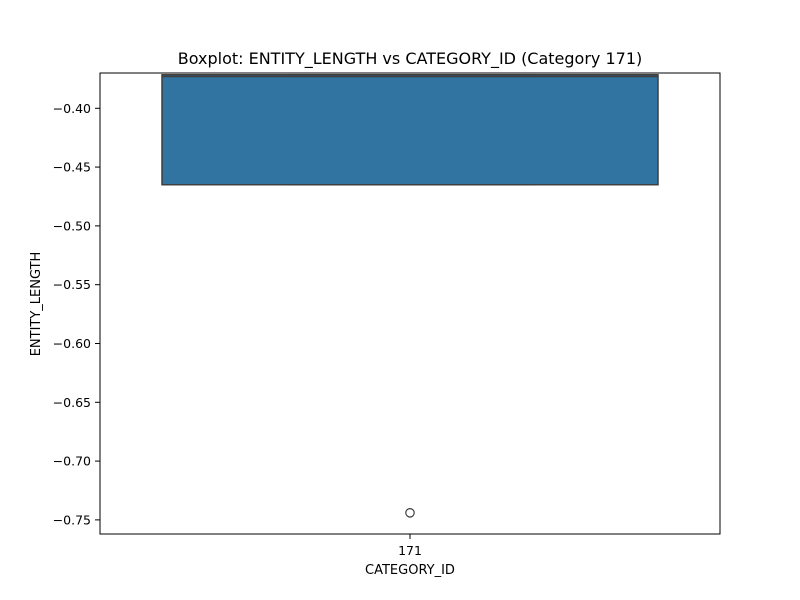 The image size is (800, 600). I want to click on box-iqr, so click(410, 130).